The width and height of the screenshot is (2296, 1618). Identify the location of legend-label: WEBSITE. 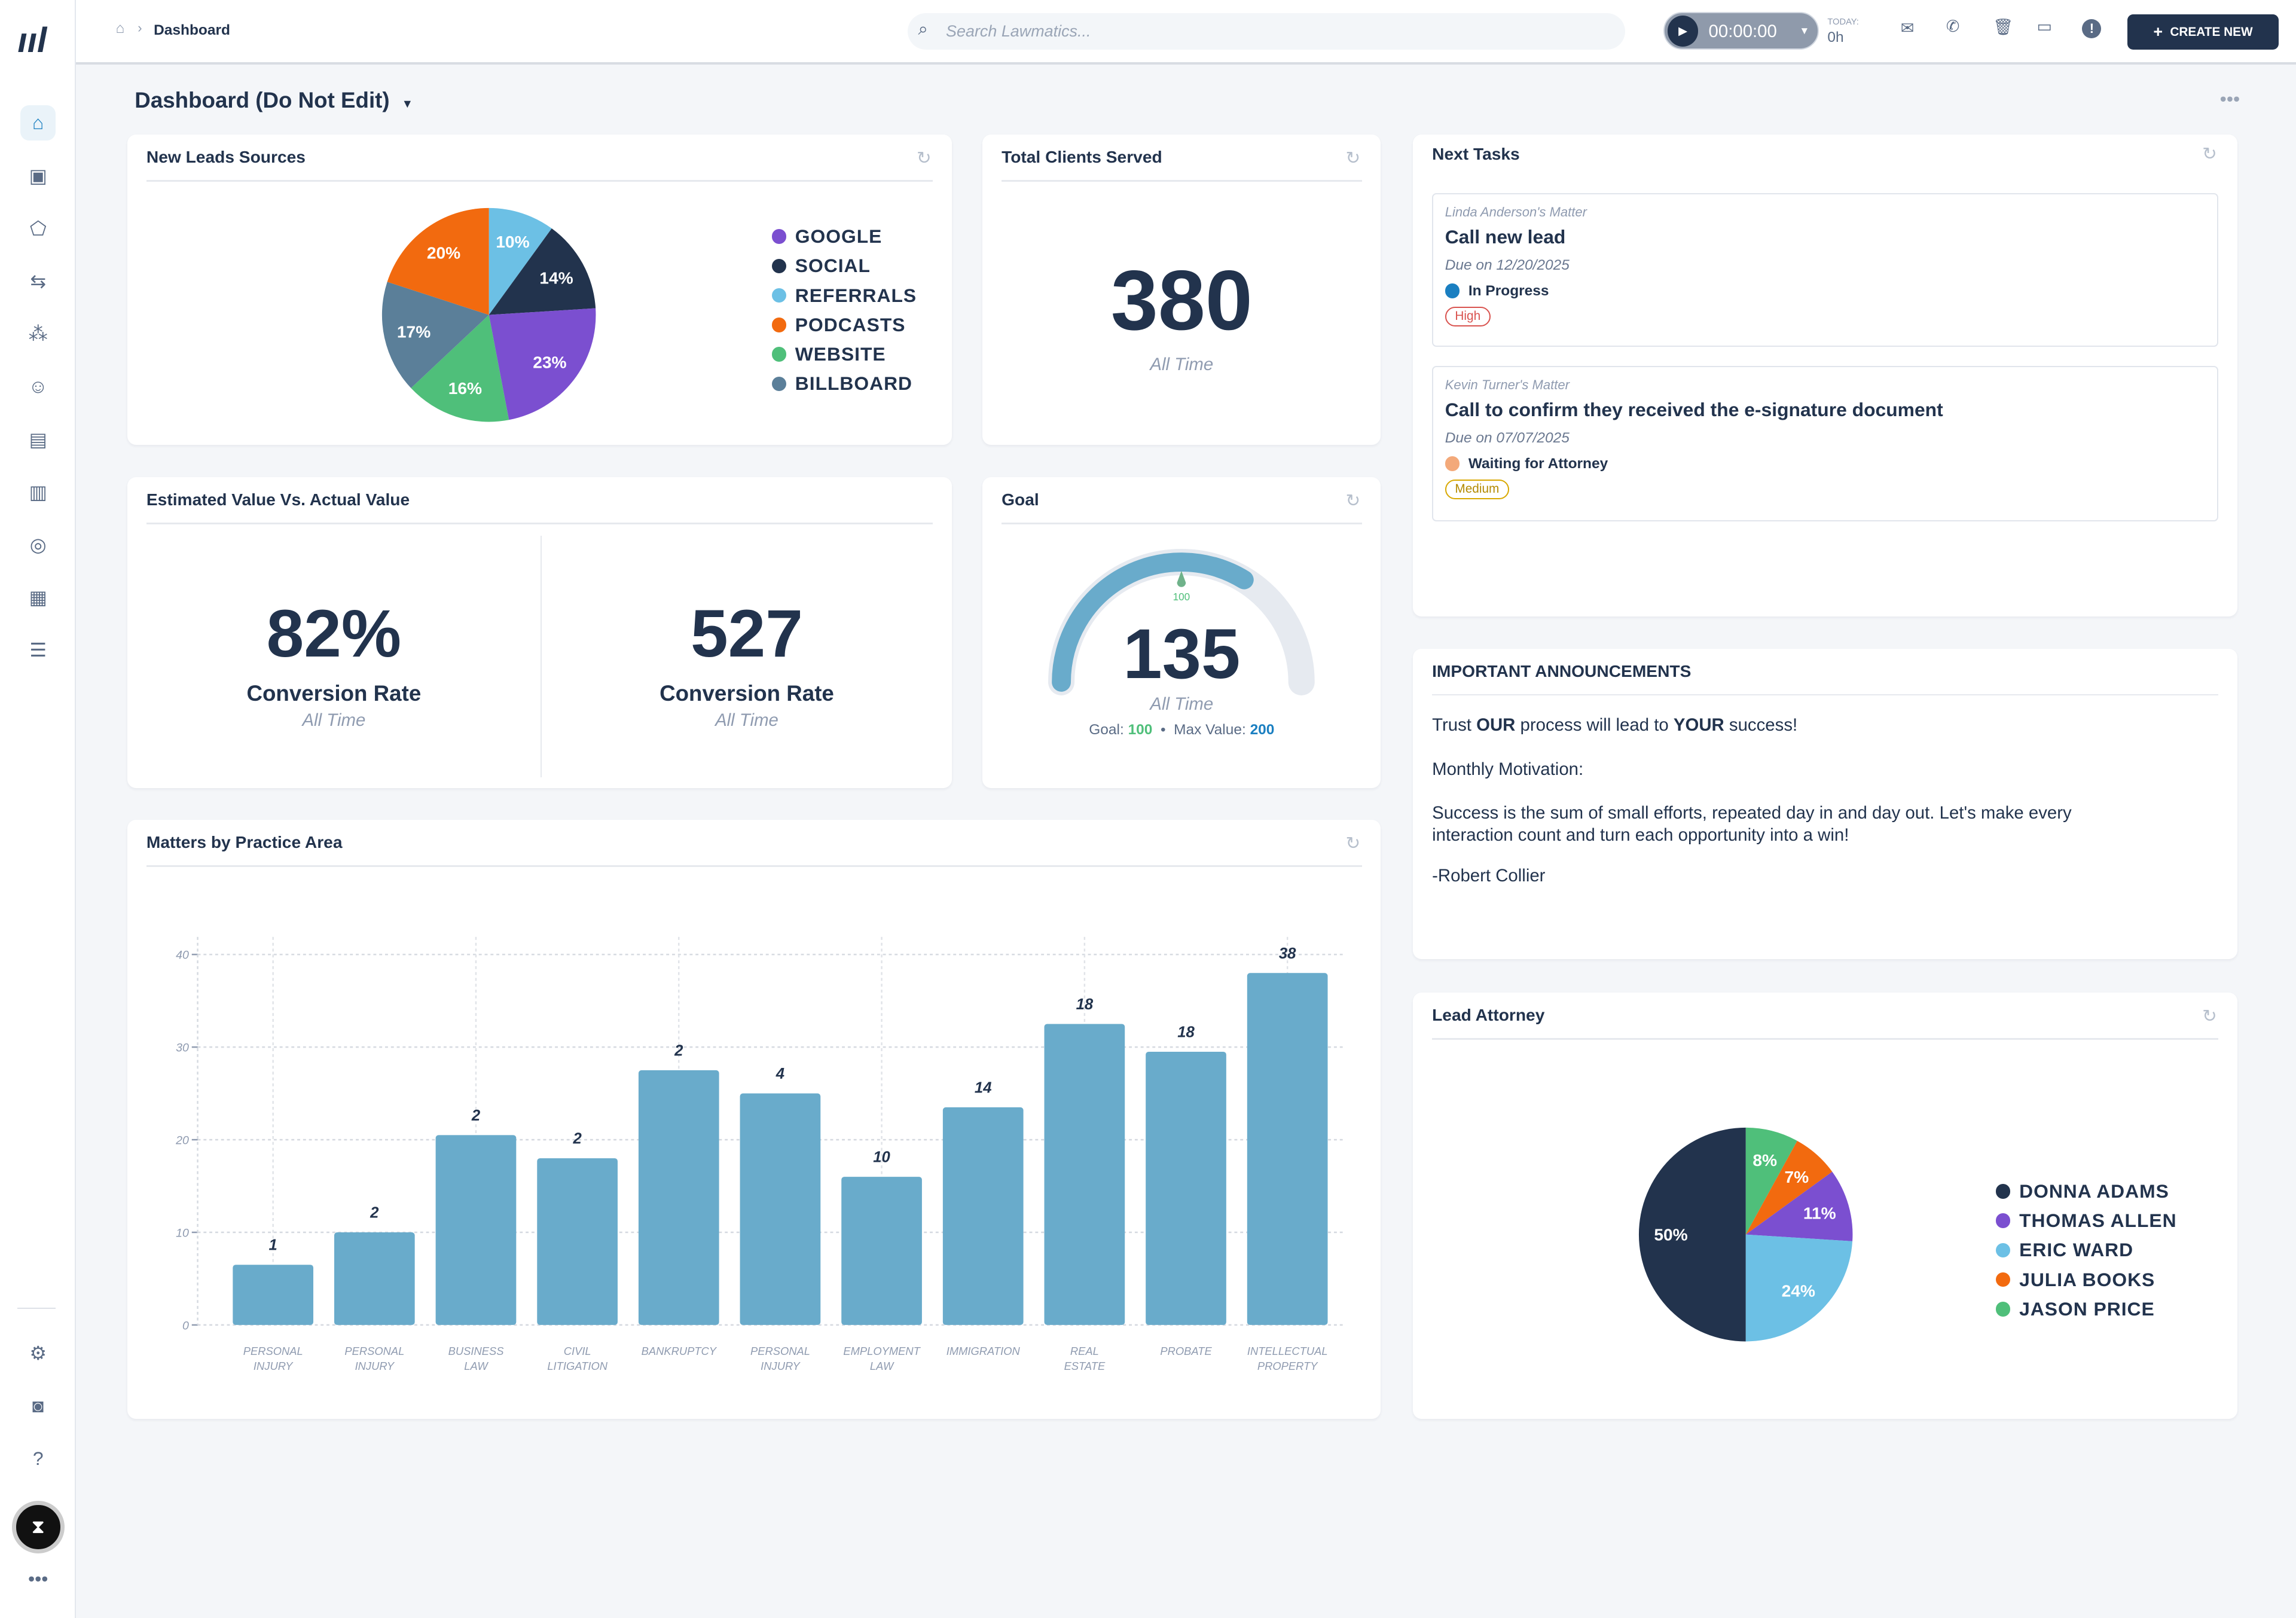
(840, 354).